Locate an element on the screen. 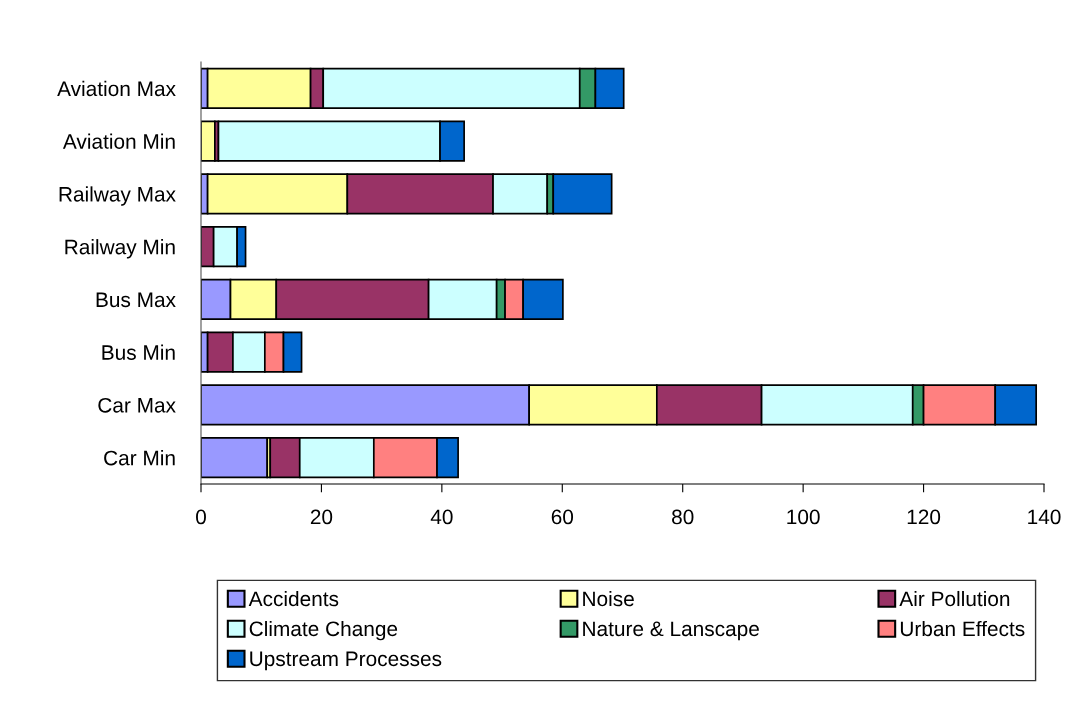  legend-label: Noise is located at coordinates (608, 598).